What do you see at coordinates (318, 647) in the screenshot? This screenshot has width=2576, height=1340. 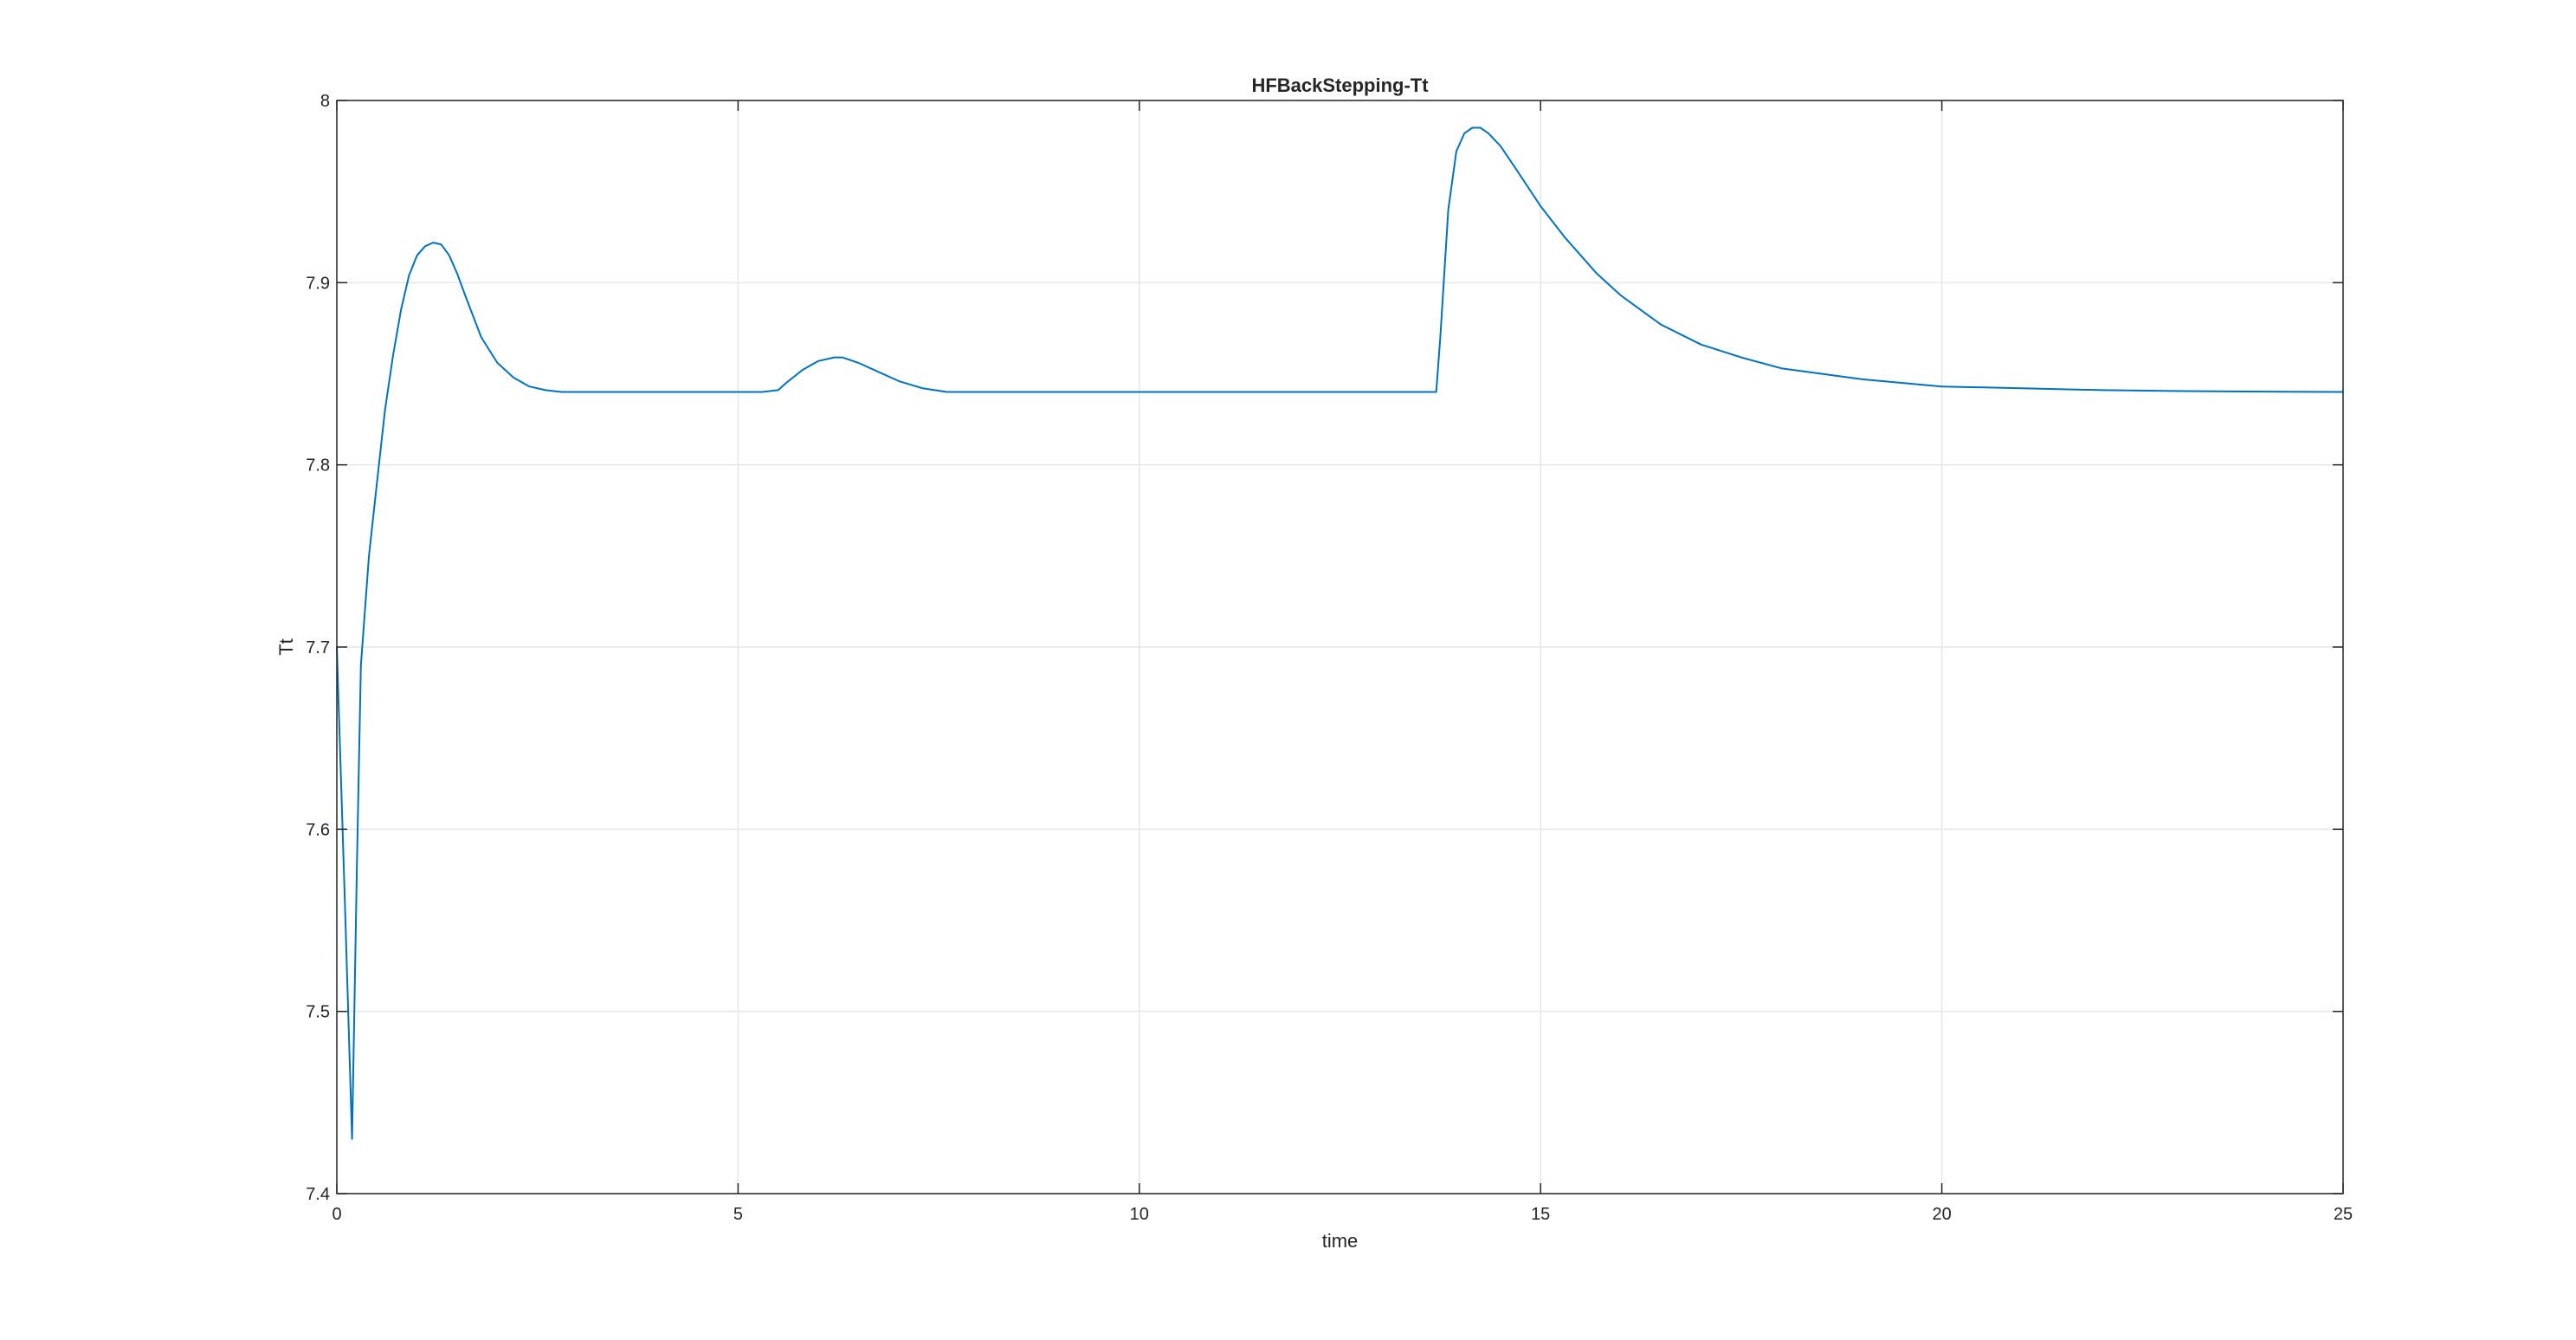 I see `y-tick-label: 7.7` at bounding box center [318, 647].